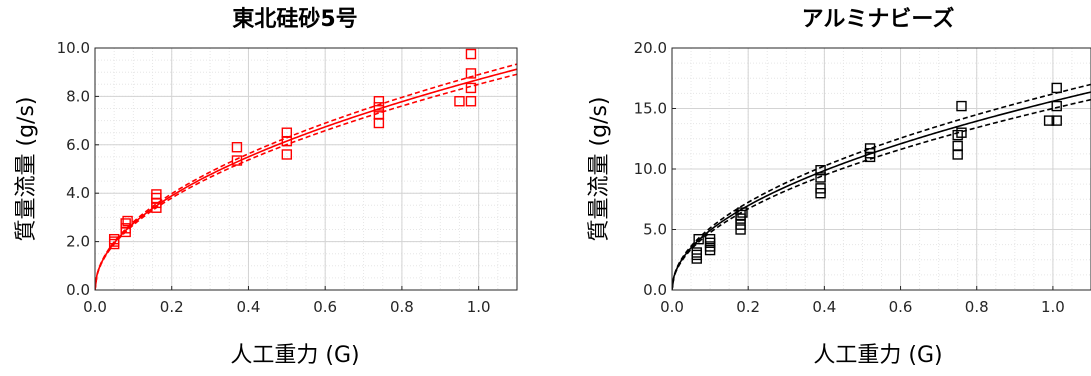 The height and width of the screenshot is (376, 1091). Describe the element at coordinates (294, 19) in the screenshot. I see `chart-title: 東北硅砂5号` at that location.